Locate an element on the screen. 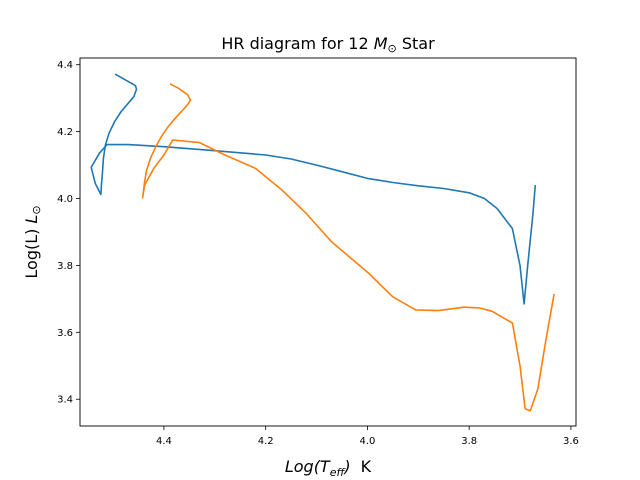  x-axis-label: Log(Teff) K is located at coordinates (328, 468).